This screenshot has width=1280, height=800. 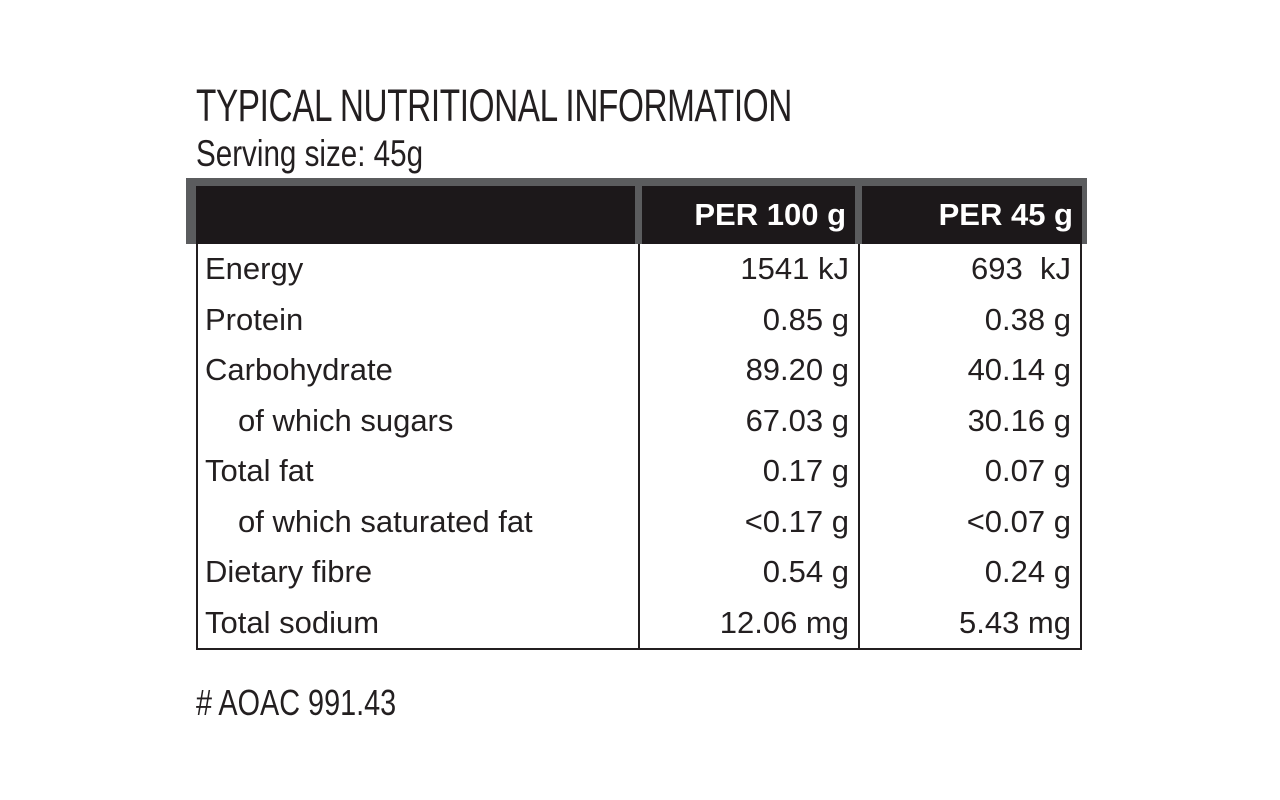 What do you see at coordinates (299, 369) in the screenshot?
I see `row-label: Carbohydrate` at bounding box center [299, 369].